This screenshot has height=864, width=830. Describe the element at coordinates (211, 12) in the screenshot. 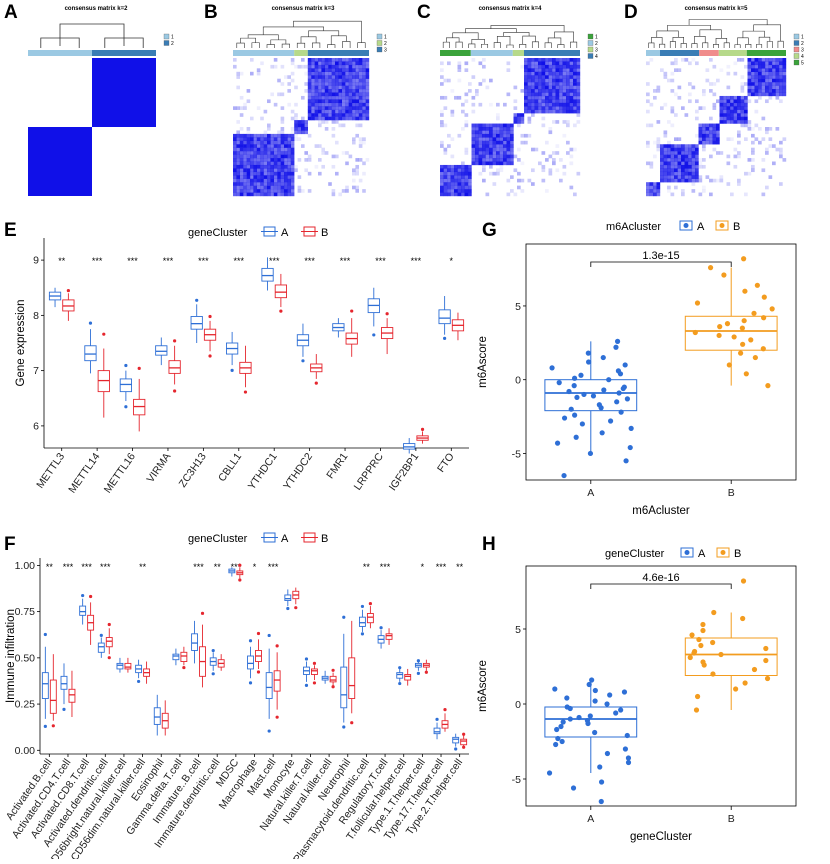

I see `panel-letter-B: B` at that location.